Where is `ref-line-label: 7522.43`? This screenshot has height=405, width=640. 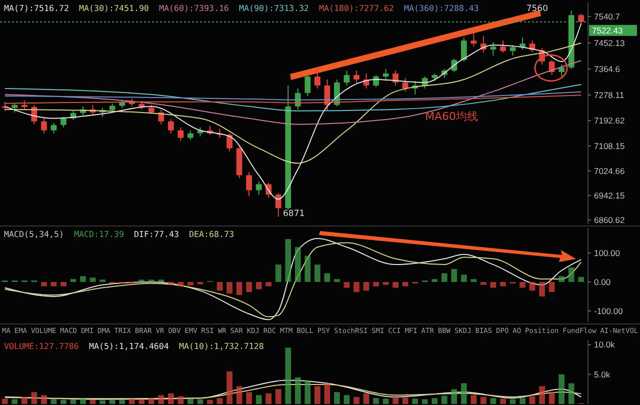
ref-line-label: 7522.43 is located at coordinates (607, 30).